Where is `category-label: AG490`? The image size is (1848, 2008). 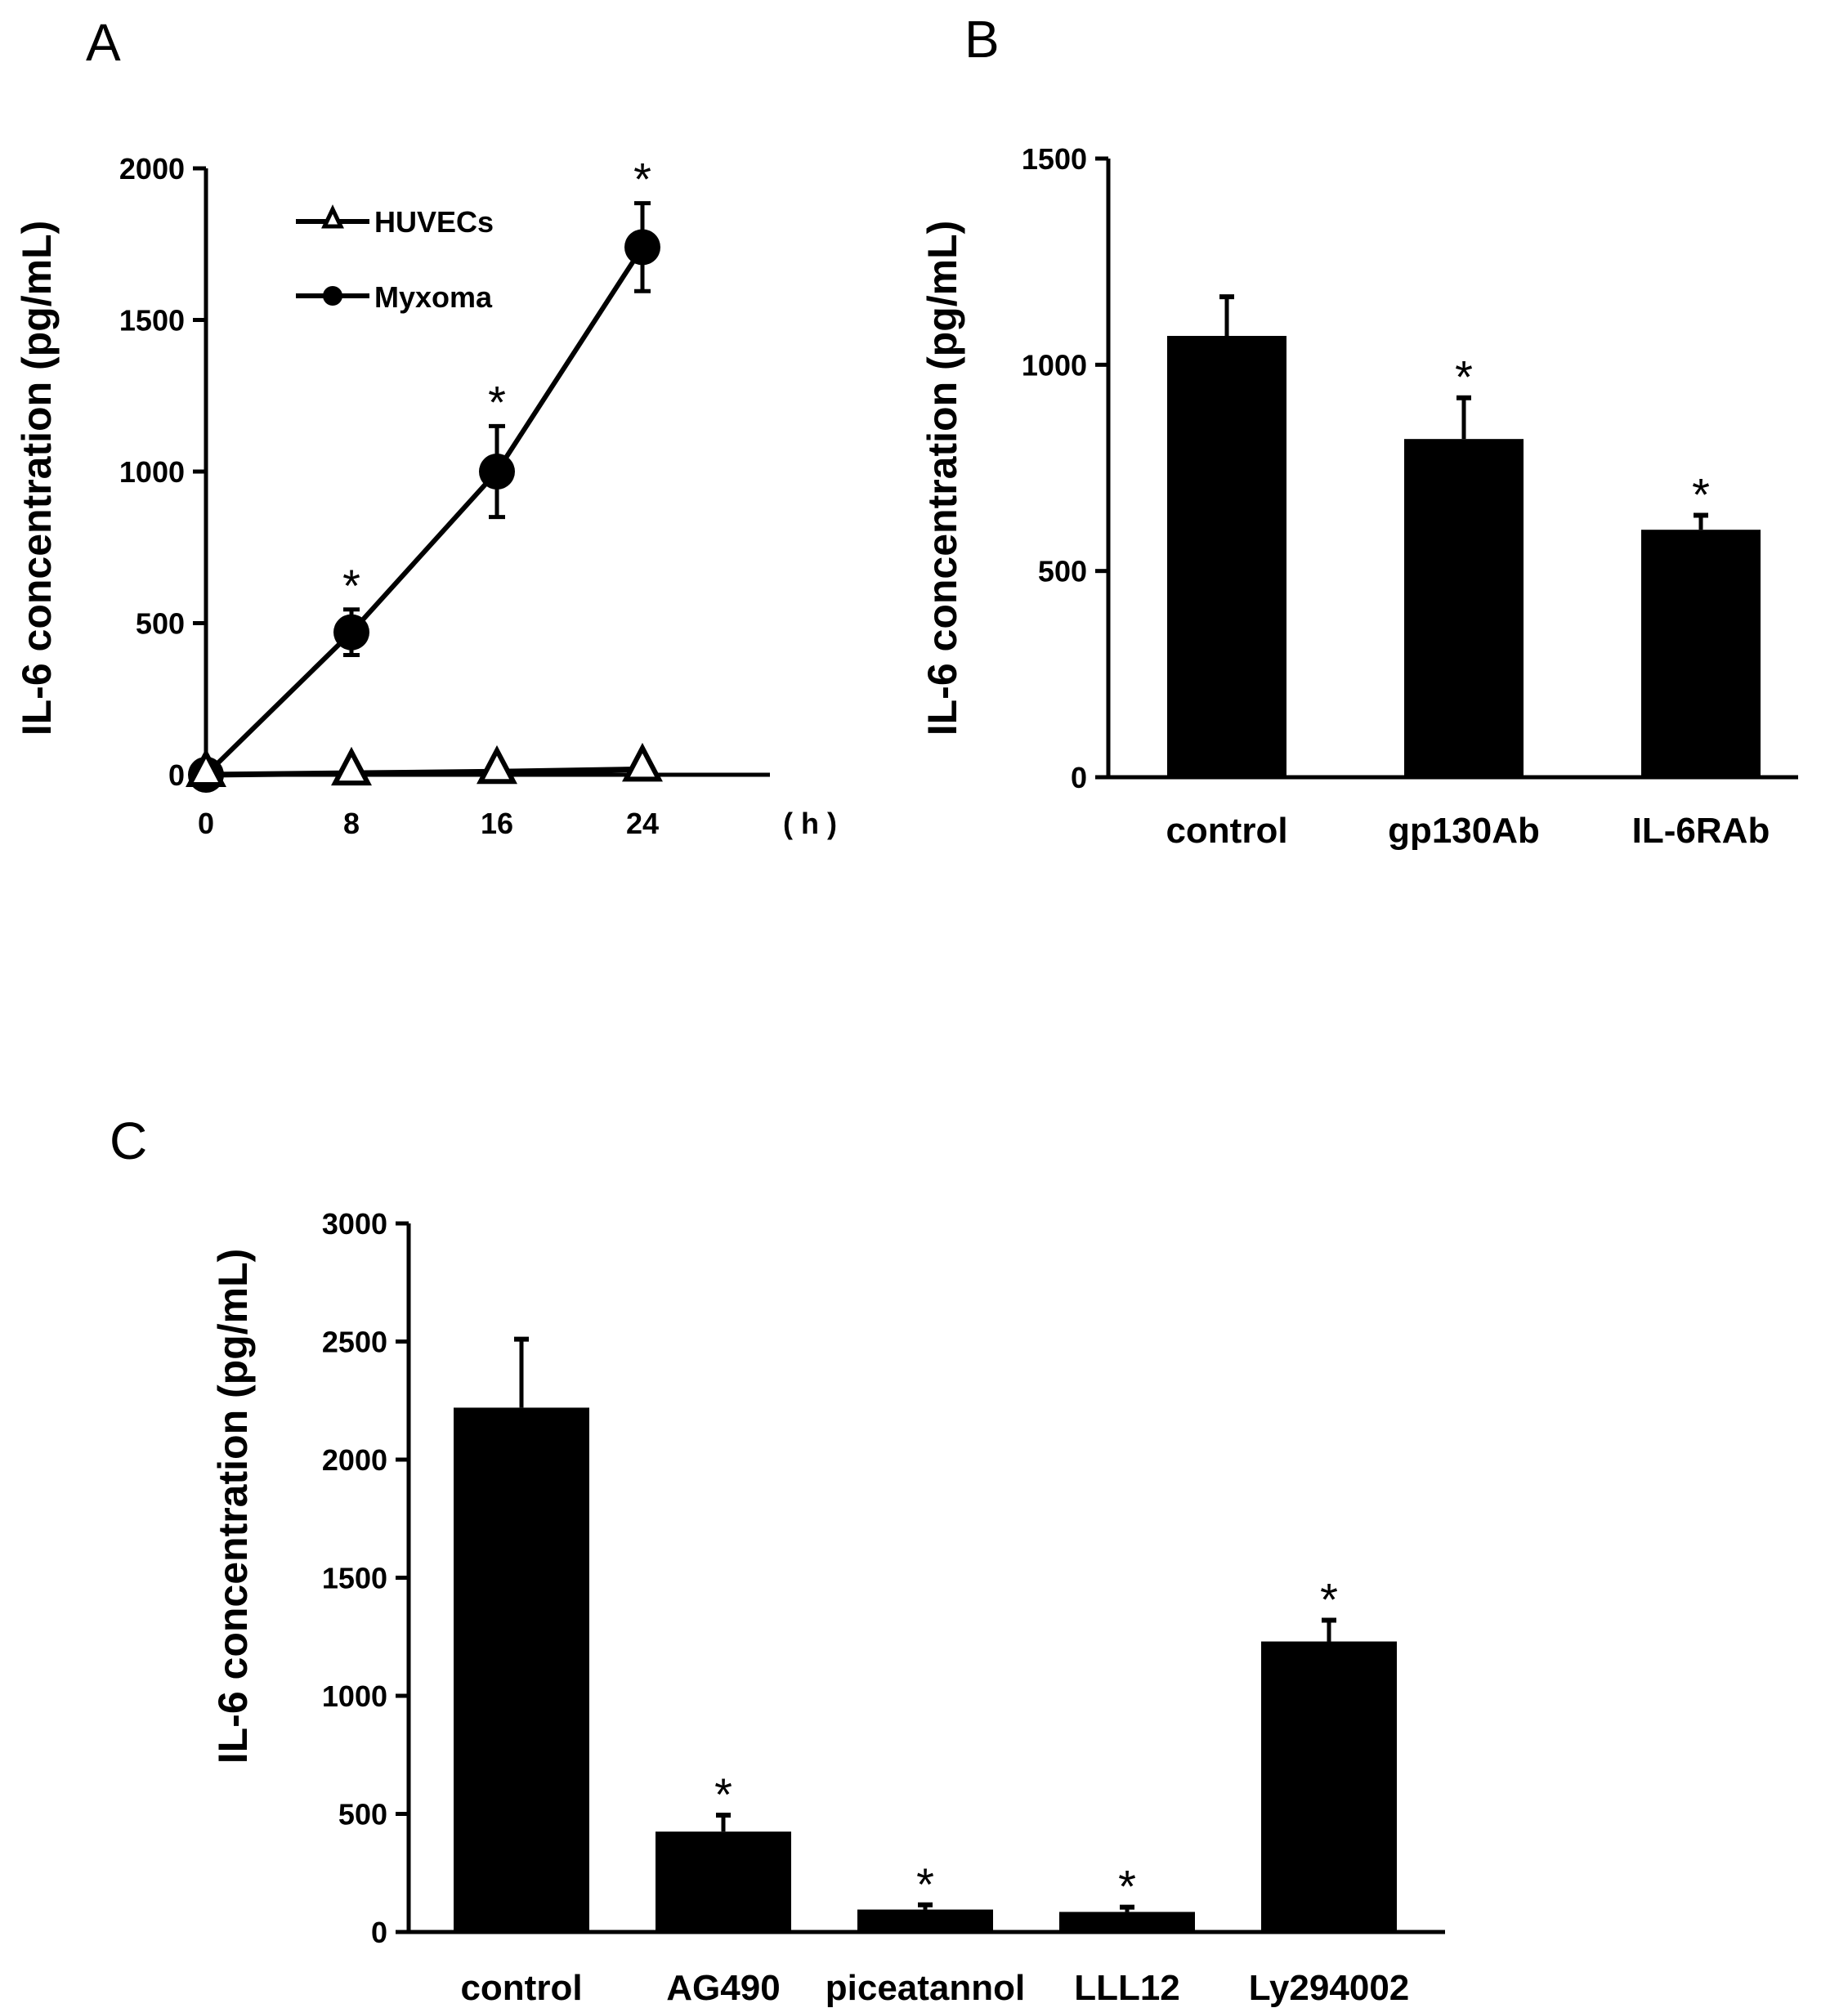
category-label: AG490 is located at coordinates (723, 1988).